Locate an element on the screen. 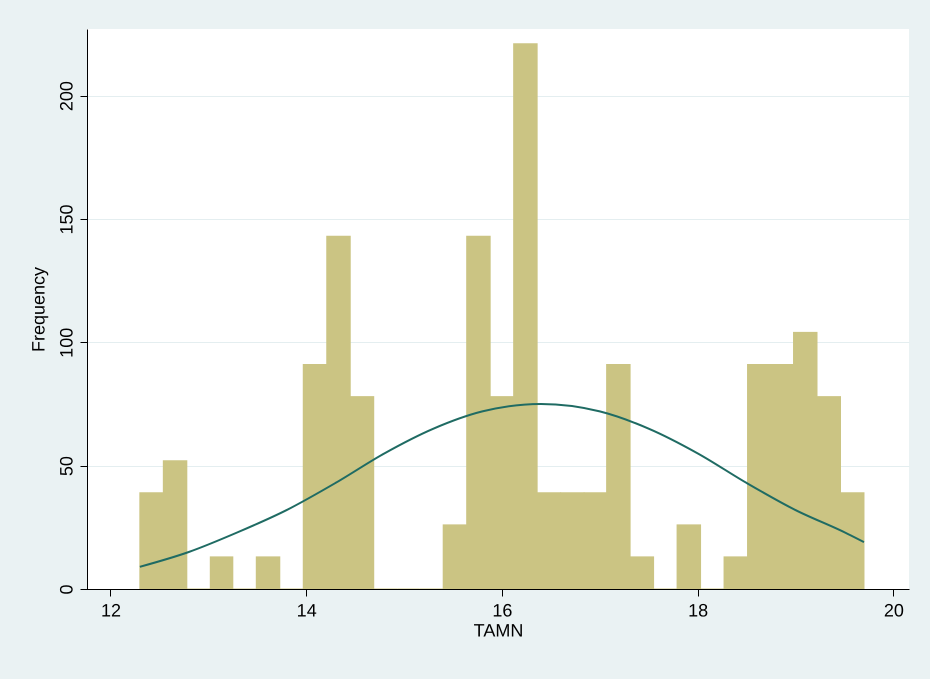  y-tick-label: 200 is located at coordinates (66, 96).